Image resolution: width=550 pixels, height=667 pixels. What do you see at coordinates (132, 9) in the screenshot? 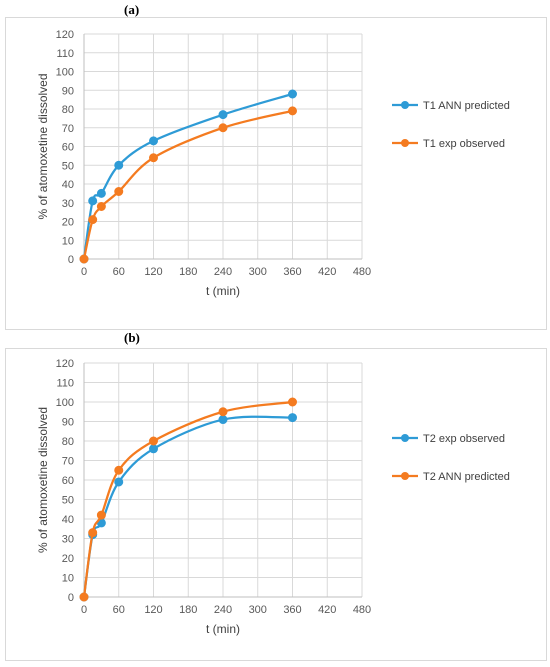
I see `panel-label-a: (a)` at bounding box center [132, 9].